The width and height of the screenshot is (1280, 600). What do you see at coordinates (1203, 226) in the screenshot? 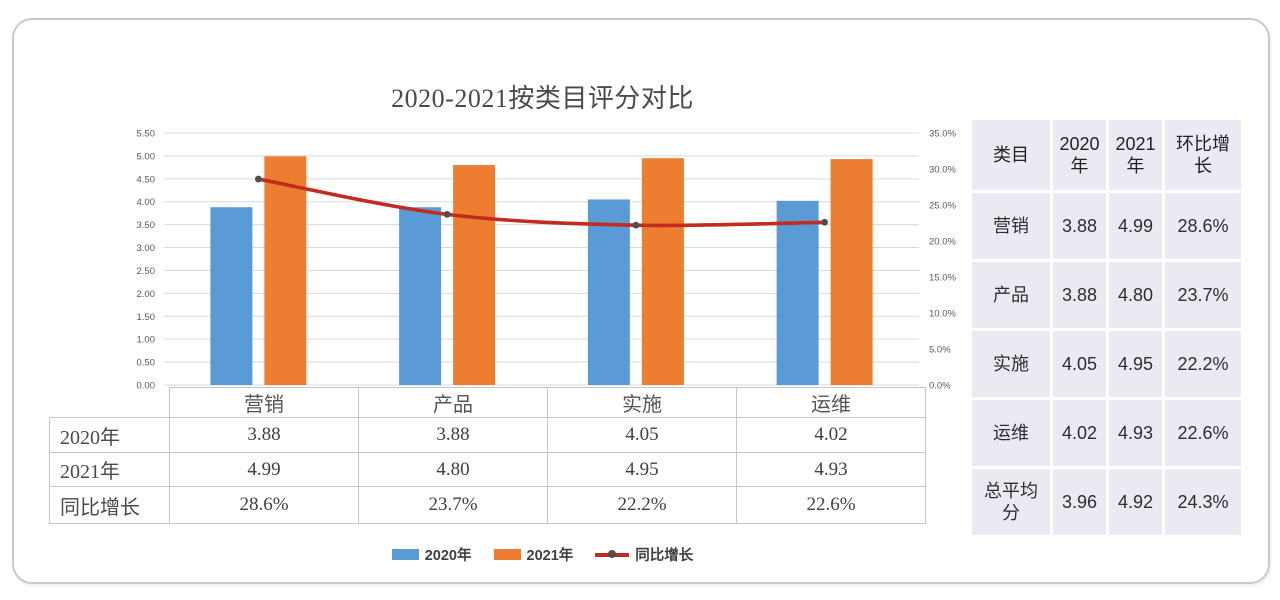
I see `summary-cell: 28.6%` at bounding box center [1203, 226].